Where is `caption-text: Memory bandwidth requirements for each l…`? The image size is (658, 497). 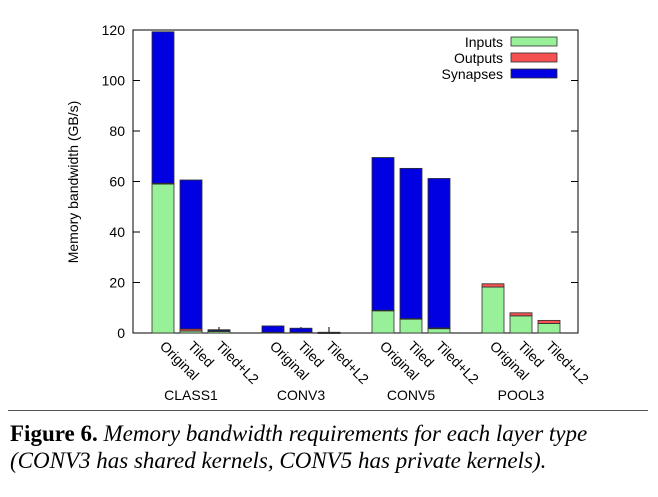 caption-text: Memory bandwidth requirements for each l… is located at coordinates (299, 447).